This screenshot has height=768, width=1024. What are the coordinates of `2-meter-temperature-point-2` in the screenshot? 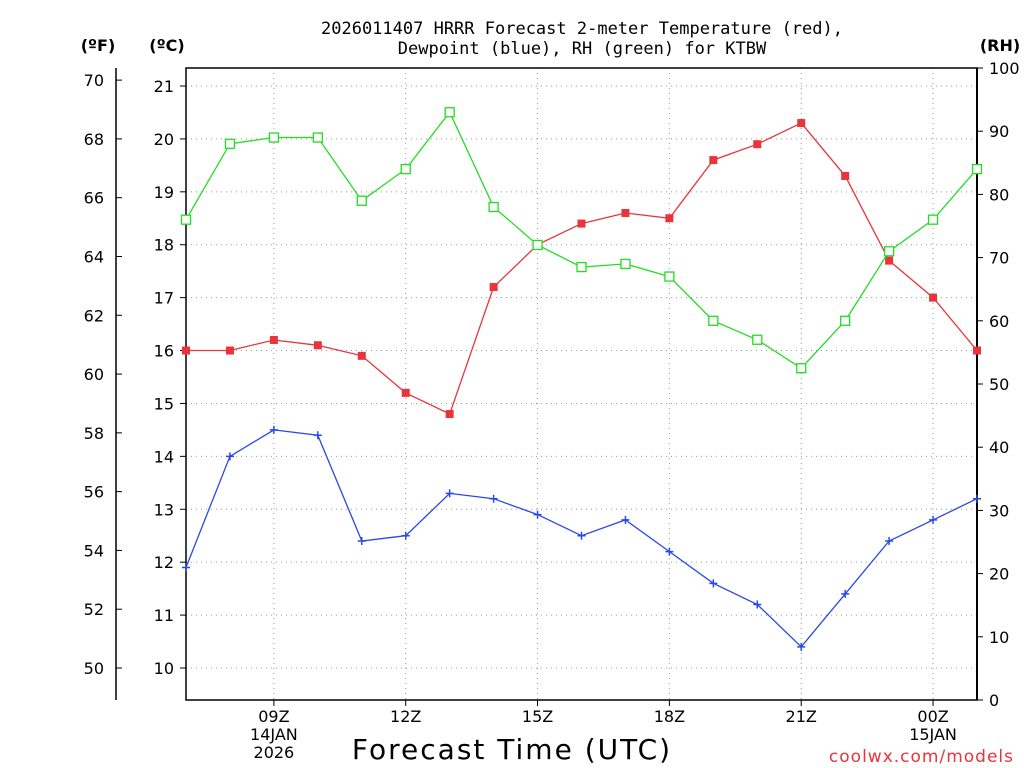 It's located at (273, 339).